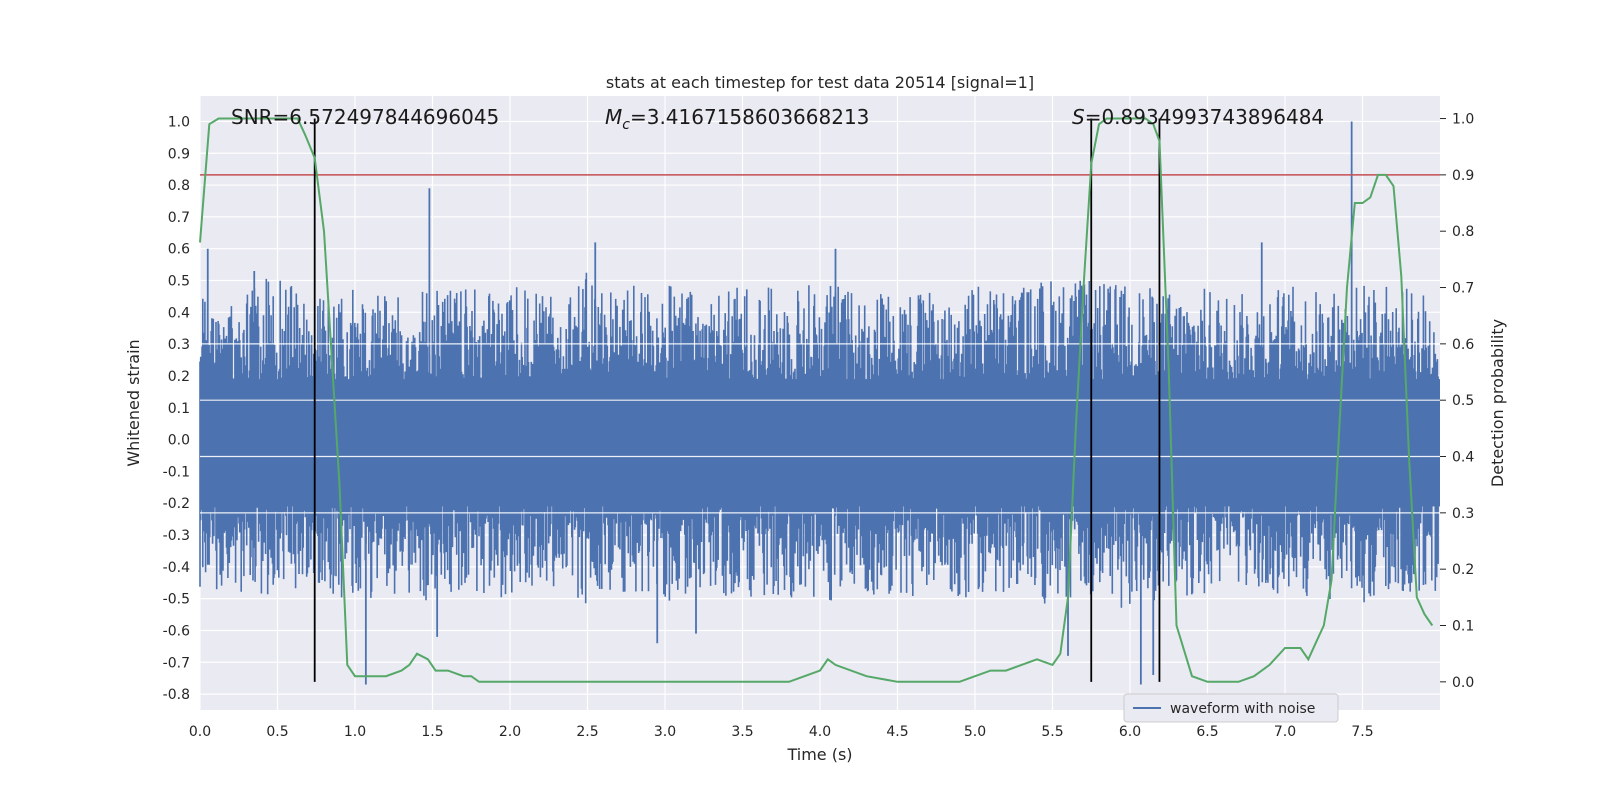  What do you see at coordinates (176, 631) in the screenshot?
I see `y-tick-label: -0.6` at bounding box center [176, 631].